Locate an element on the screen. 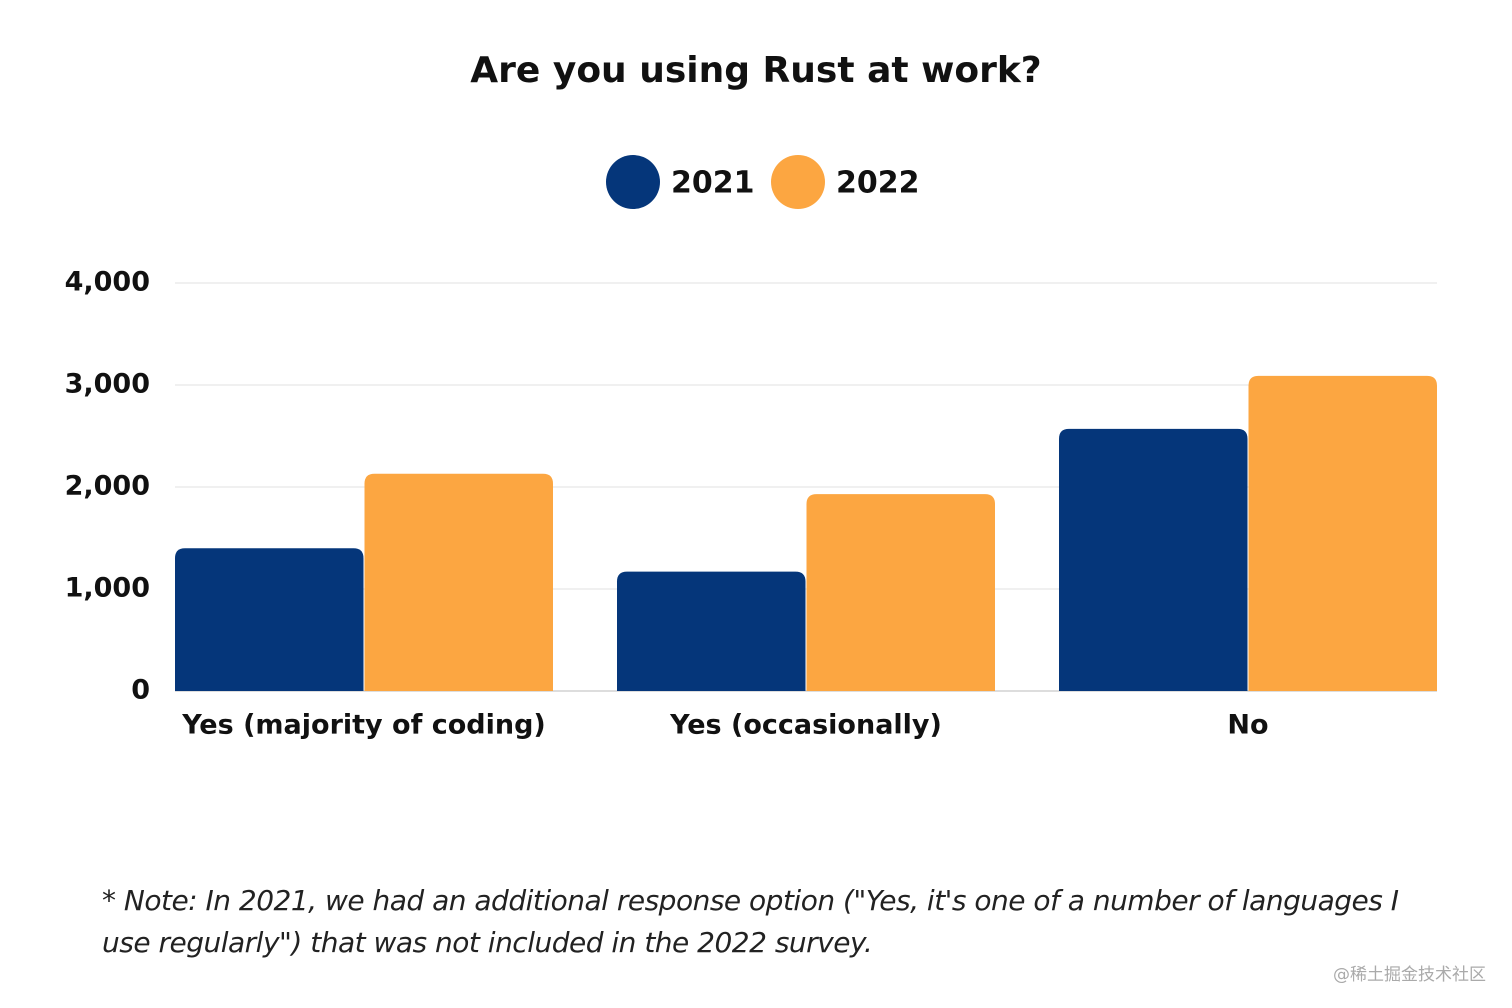 This screenshot has width=1512, height=1008. y-tick-label: 4,000 is located at coordinates (107, 282).